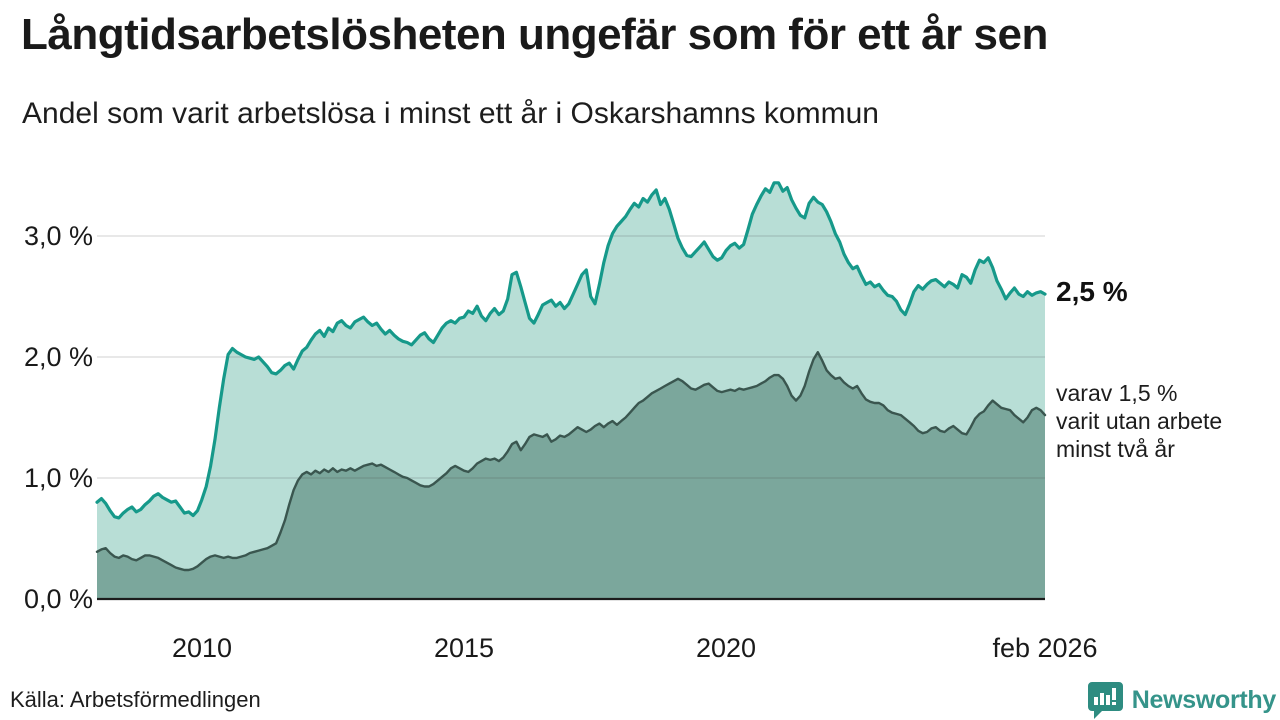 Image resolution: width=1280 pixels, height=720 pixels. What do you see at coordinates (464, 648) in the screenshot?
I see `x-tick-2015: 2015` at bounding box center [464, 648].